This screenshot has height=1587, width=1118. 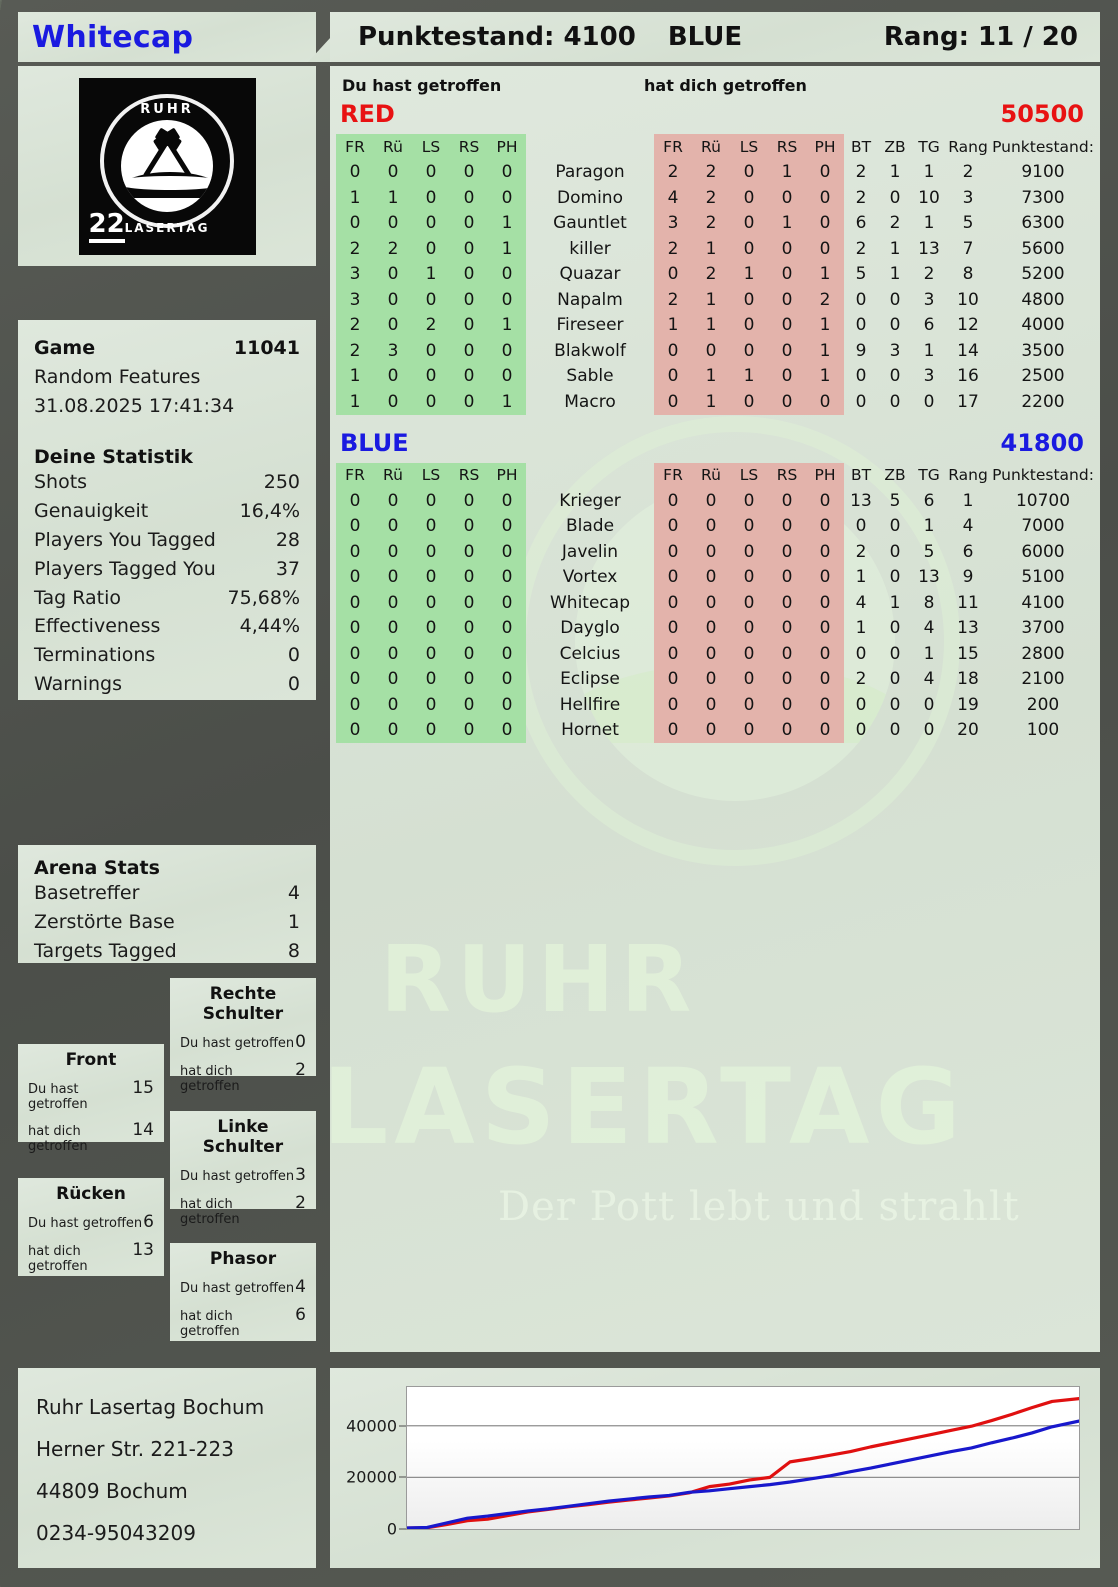 What do you see at coordinates (148, 1222) in the screenshot?
I see `hitbox-you-hit-value: 6` at bounding box center [148, 1222].